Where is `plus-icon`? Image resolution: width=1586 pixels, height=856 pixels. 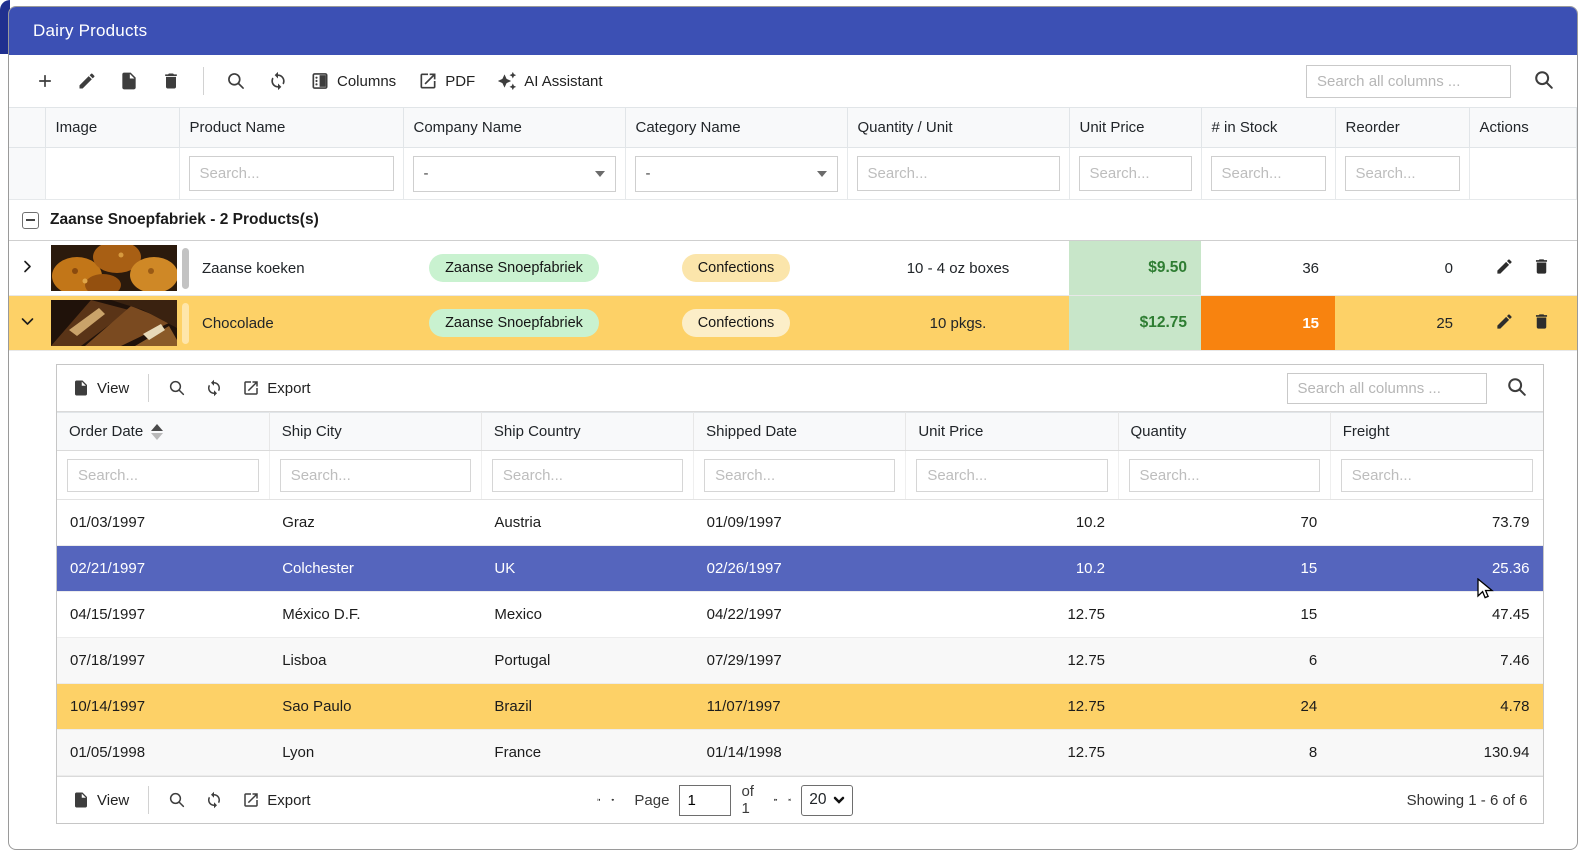
plus-icon is located at coordinates (45, 81).